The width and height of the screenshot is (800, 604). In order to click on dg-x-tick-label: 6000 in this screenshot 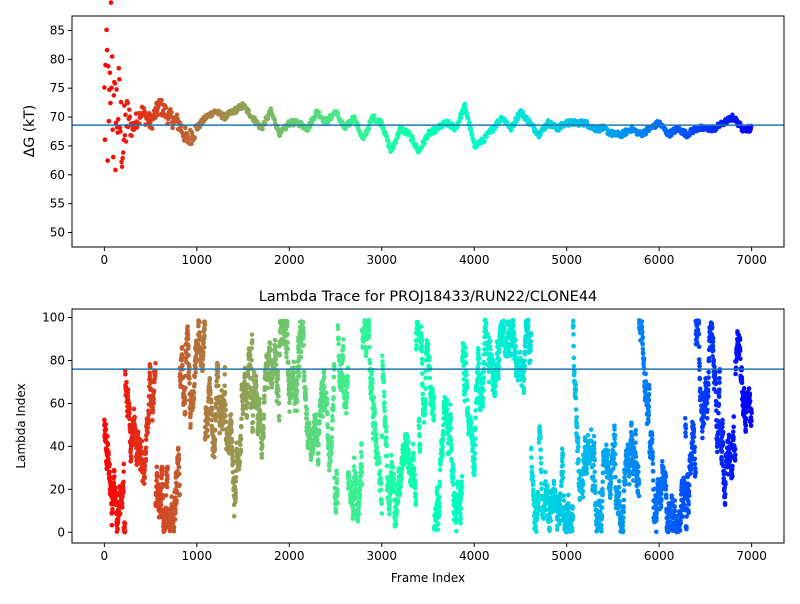, I will do `click(659, 260)`.